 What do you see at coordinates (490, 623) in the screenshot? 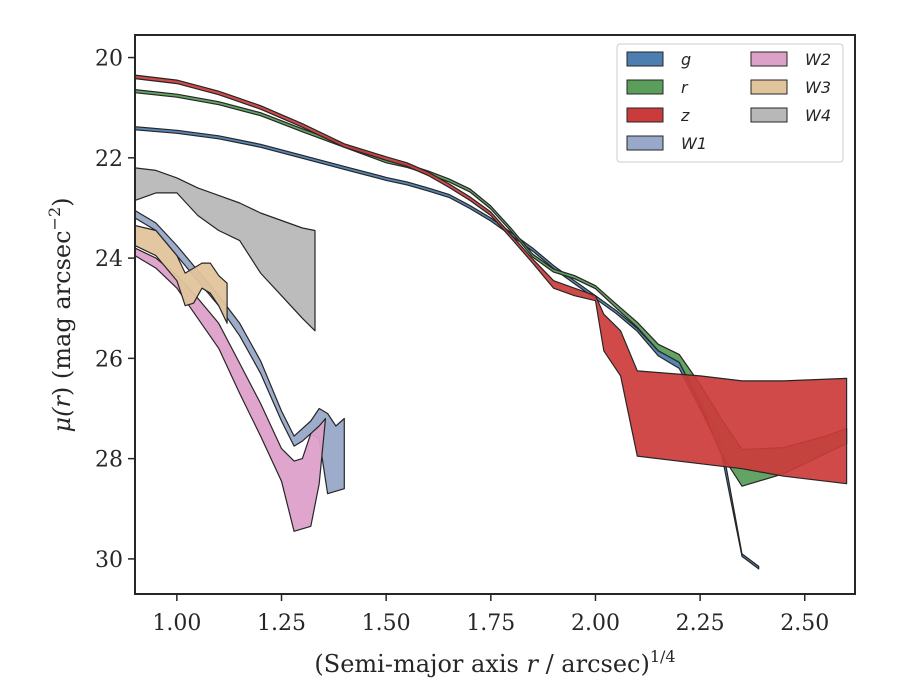
I see `x-tick-label: 1.75` at bounding box center [490, 623].